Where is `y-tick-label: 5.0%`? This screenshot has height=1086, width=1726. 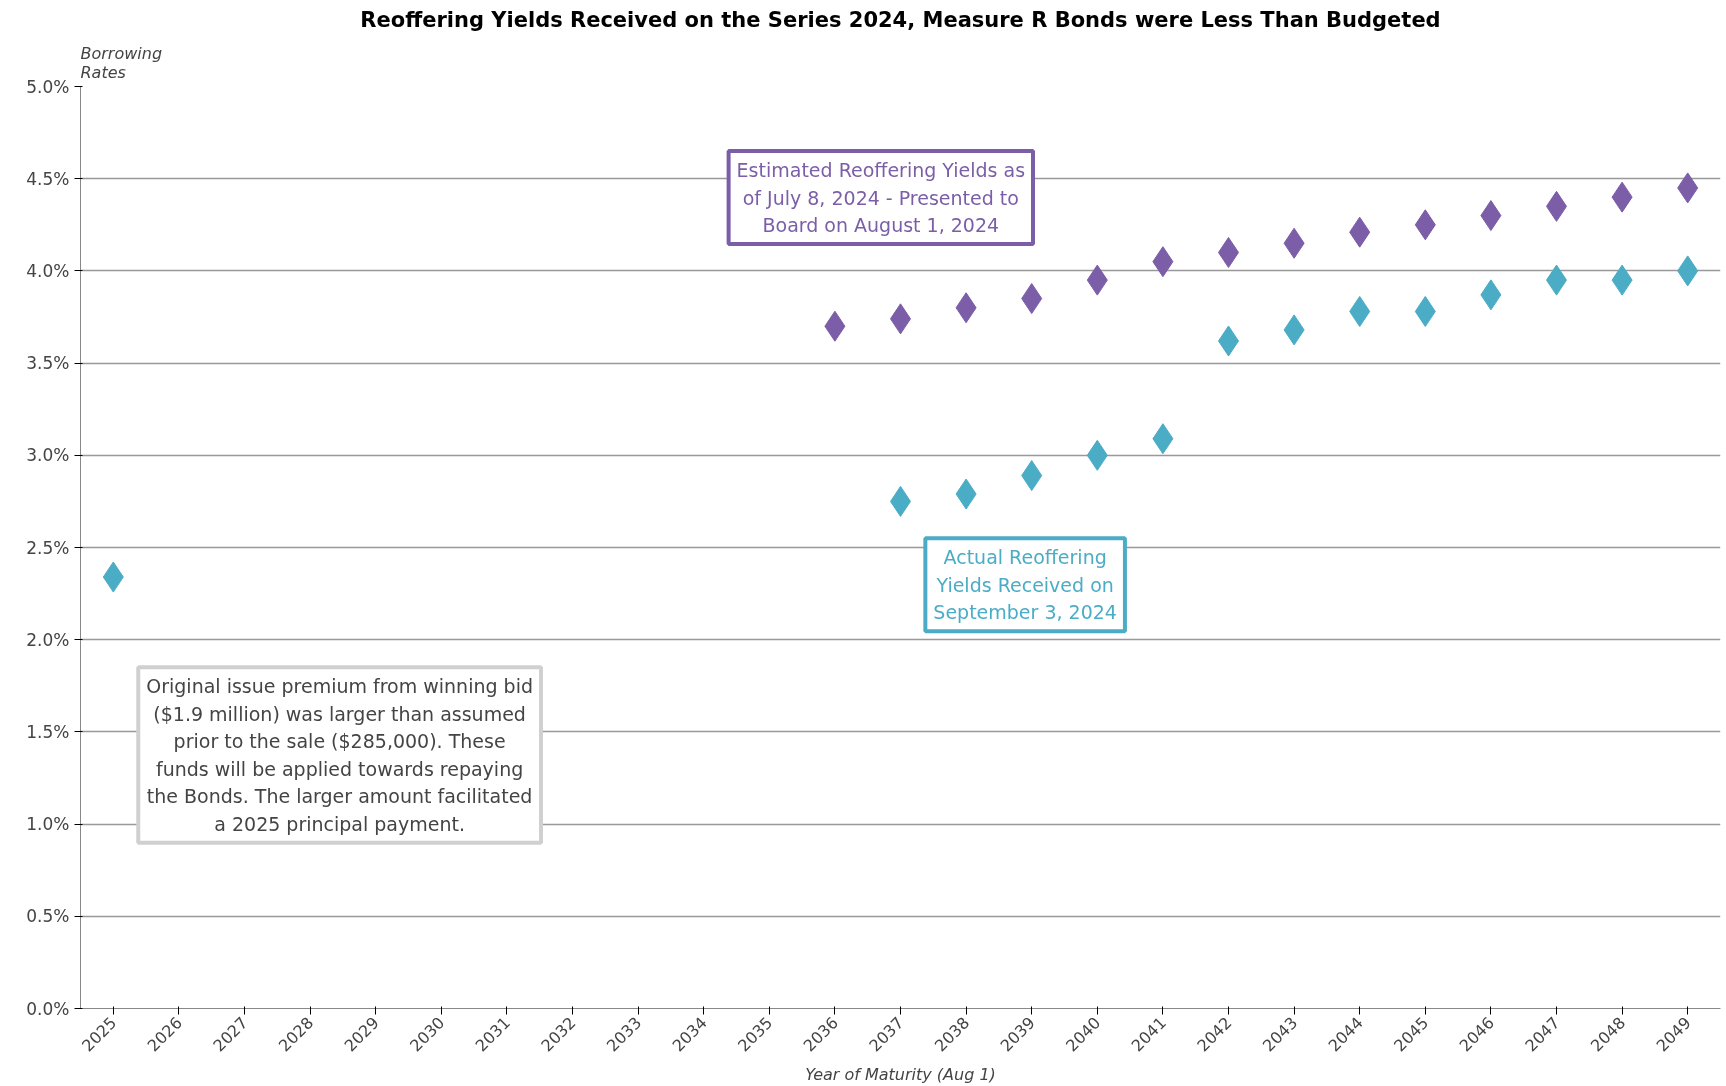 y-tick-label: 5.0% is located at coordinates (48, 86).